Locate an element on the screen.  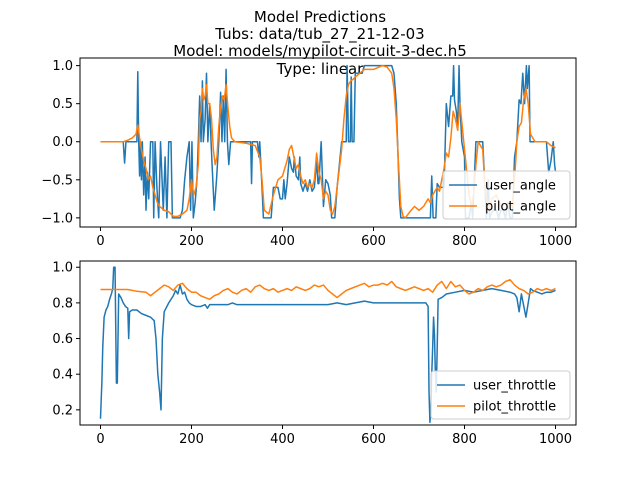
title-line-1: Model Predictions is located at coordinates (320, 17).